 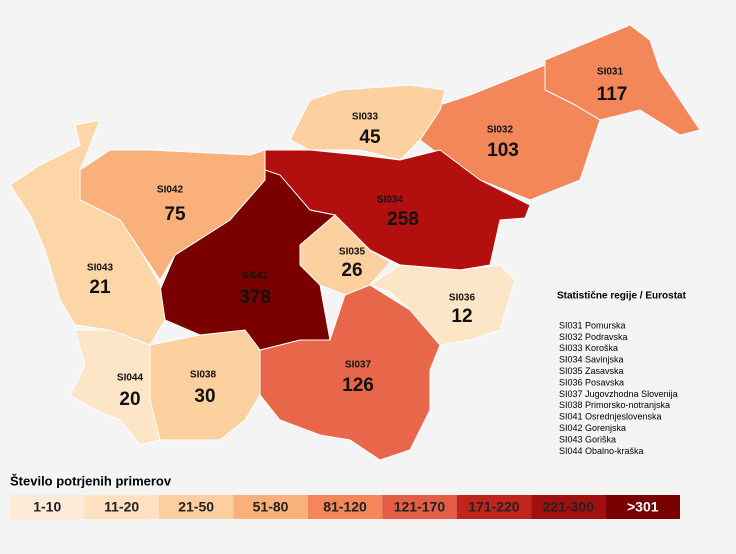 I want to click on legend-label: 1-10, so click(x=47, y=507).